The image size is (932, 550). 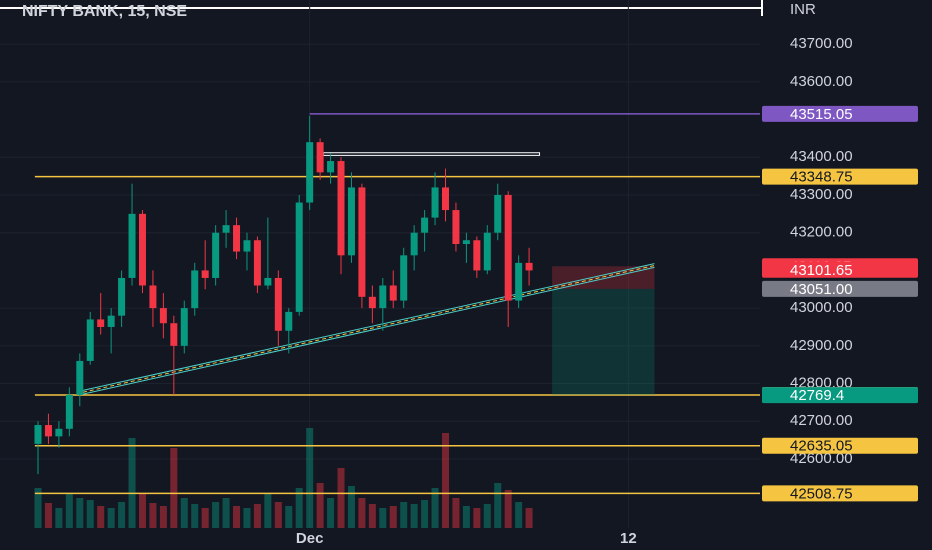 I want to click on stop-zone, so click(x=603, y=277).